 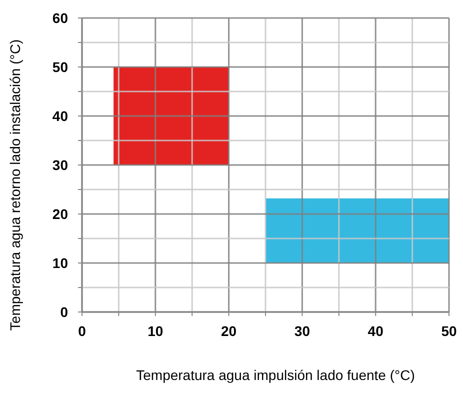 I want to click on y-tick-label: 20, so click(x=60, y=214).